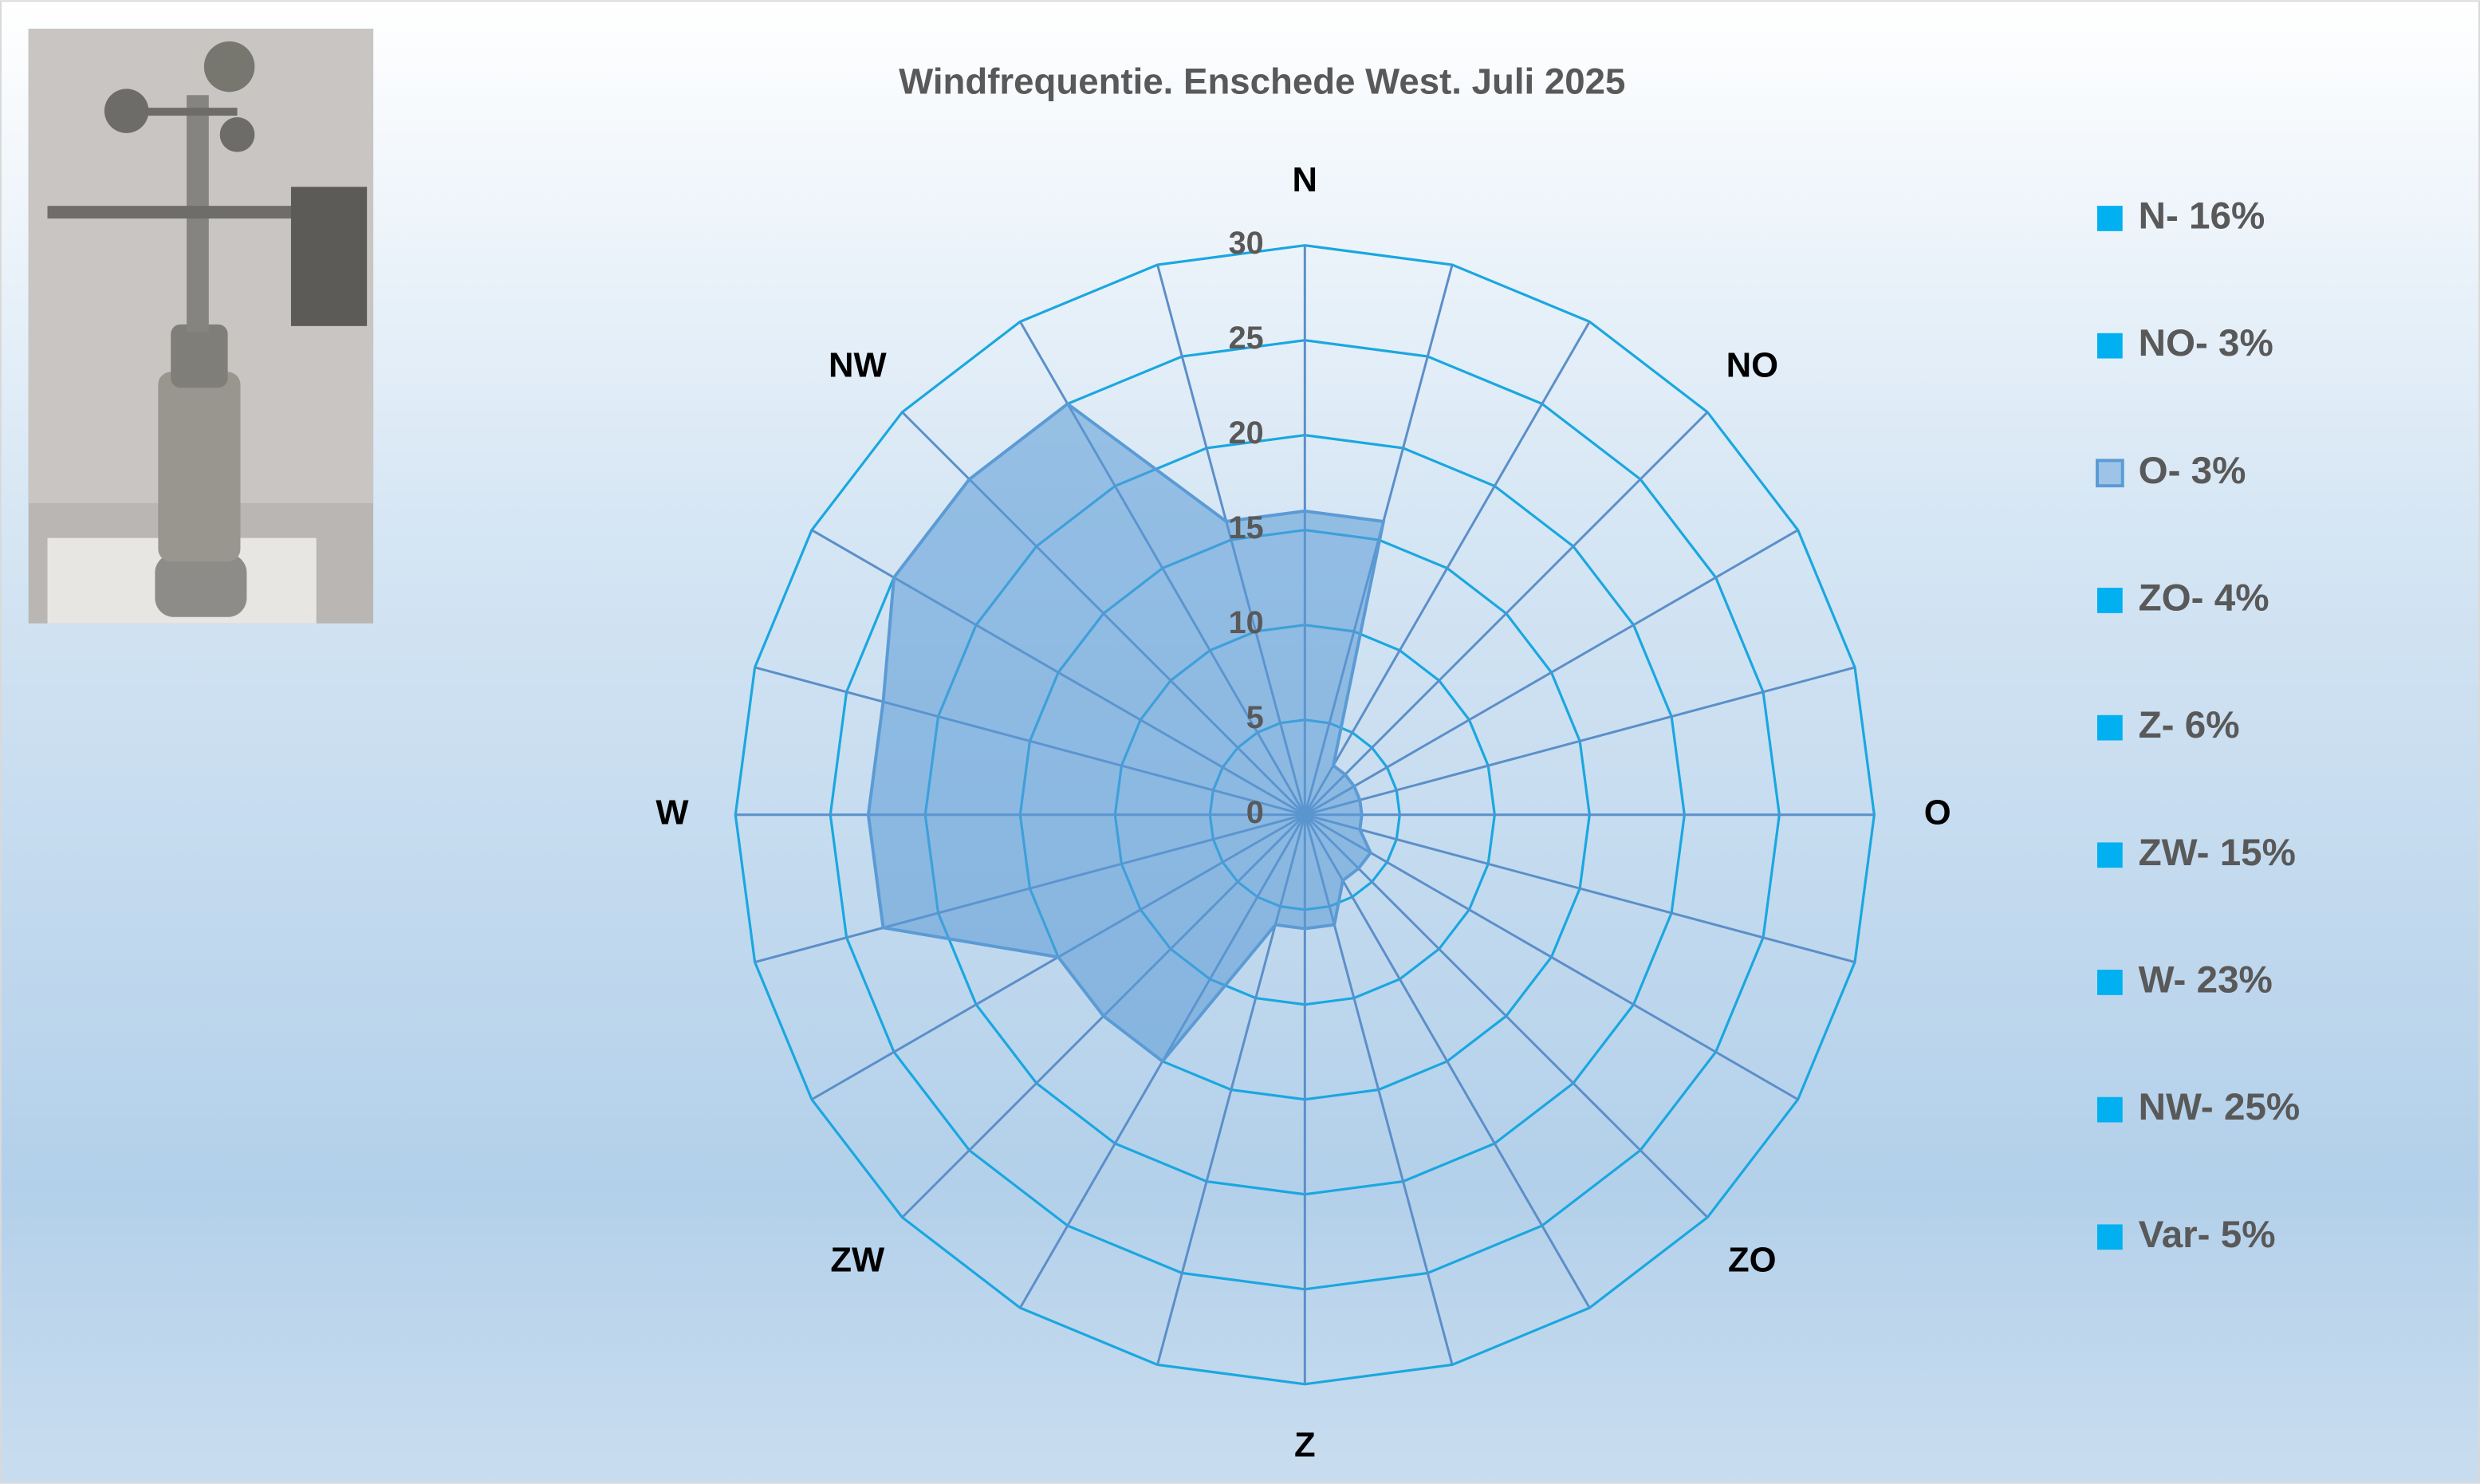  I want to click on category-label: O, so click(1937, 813).